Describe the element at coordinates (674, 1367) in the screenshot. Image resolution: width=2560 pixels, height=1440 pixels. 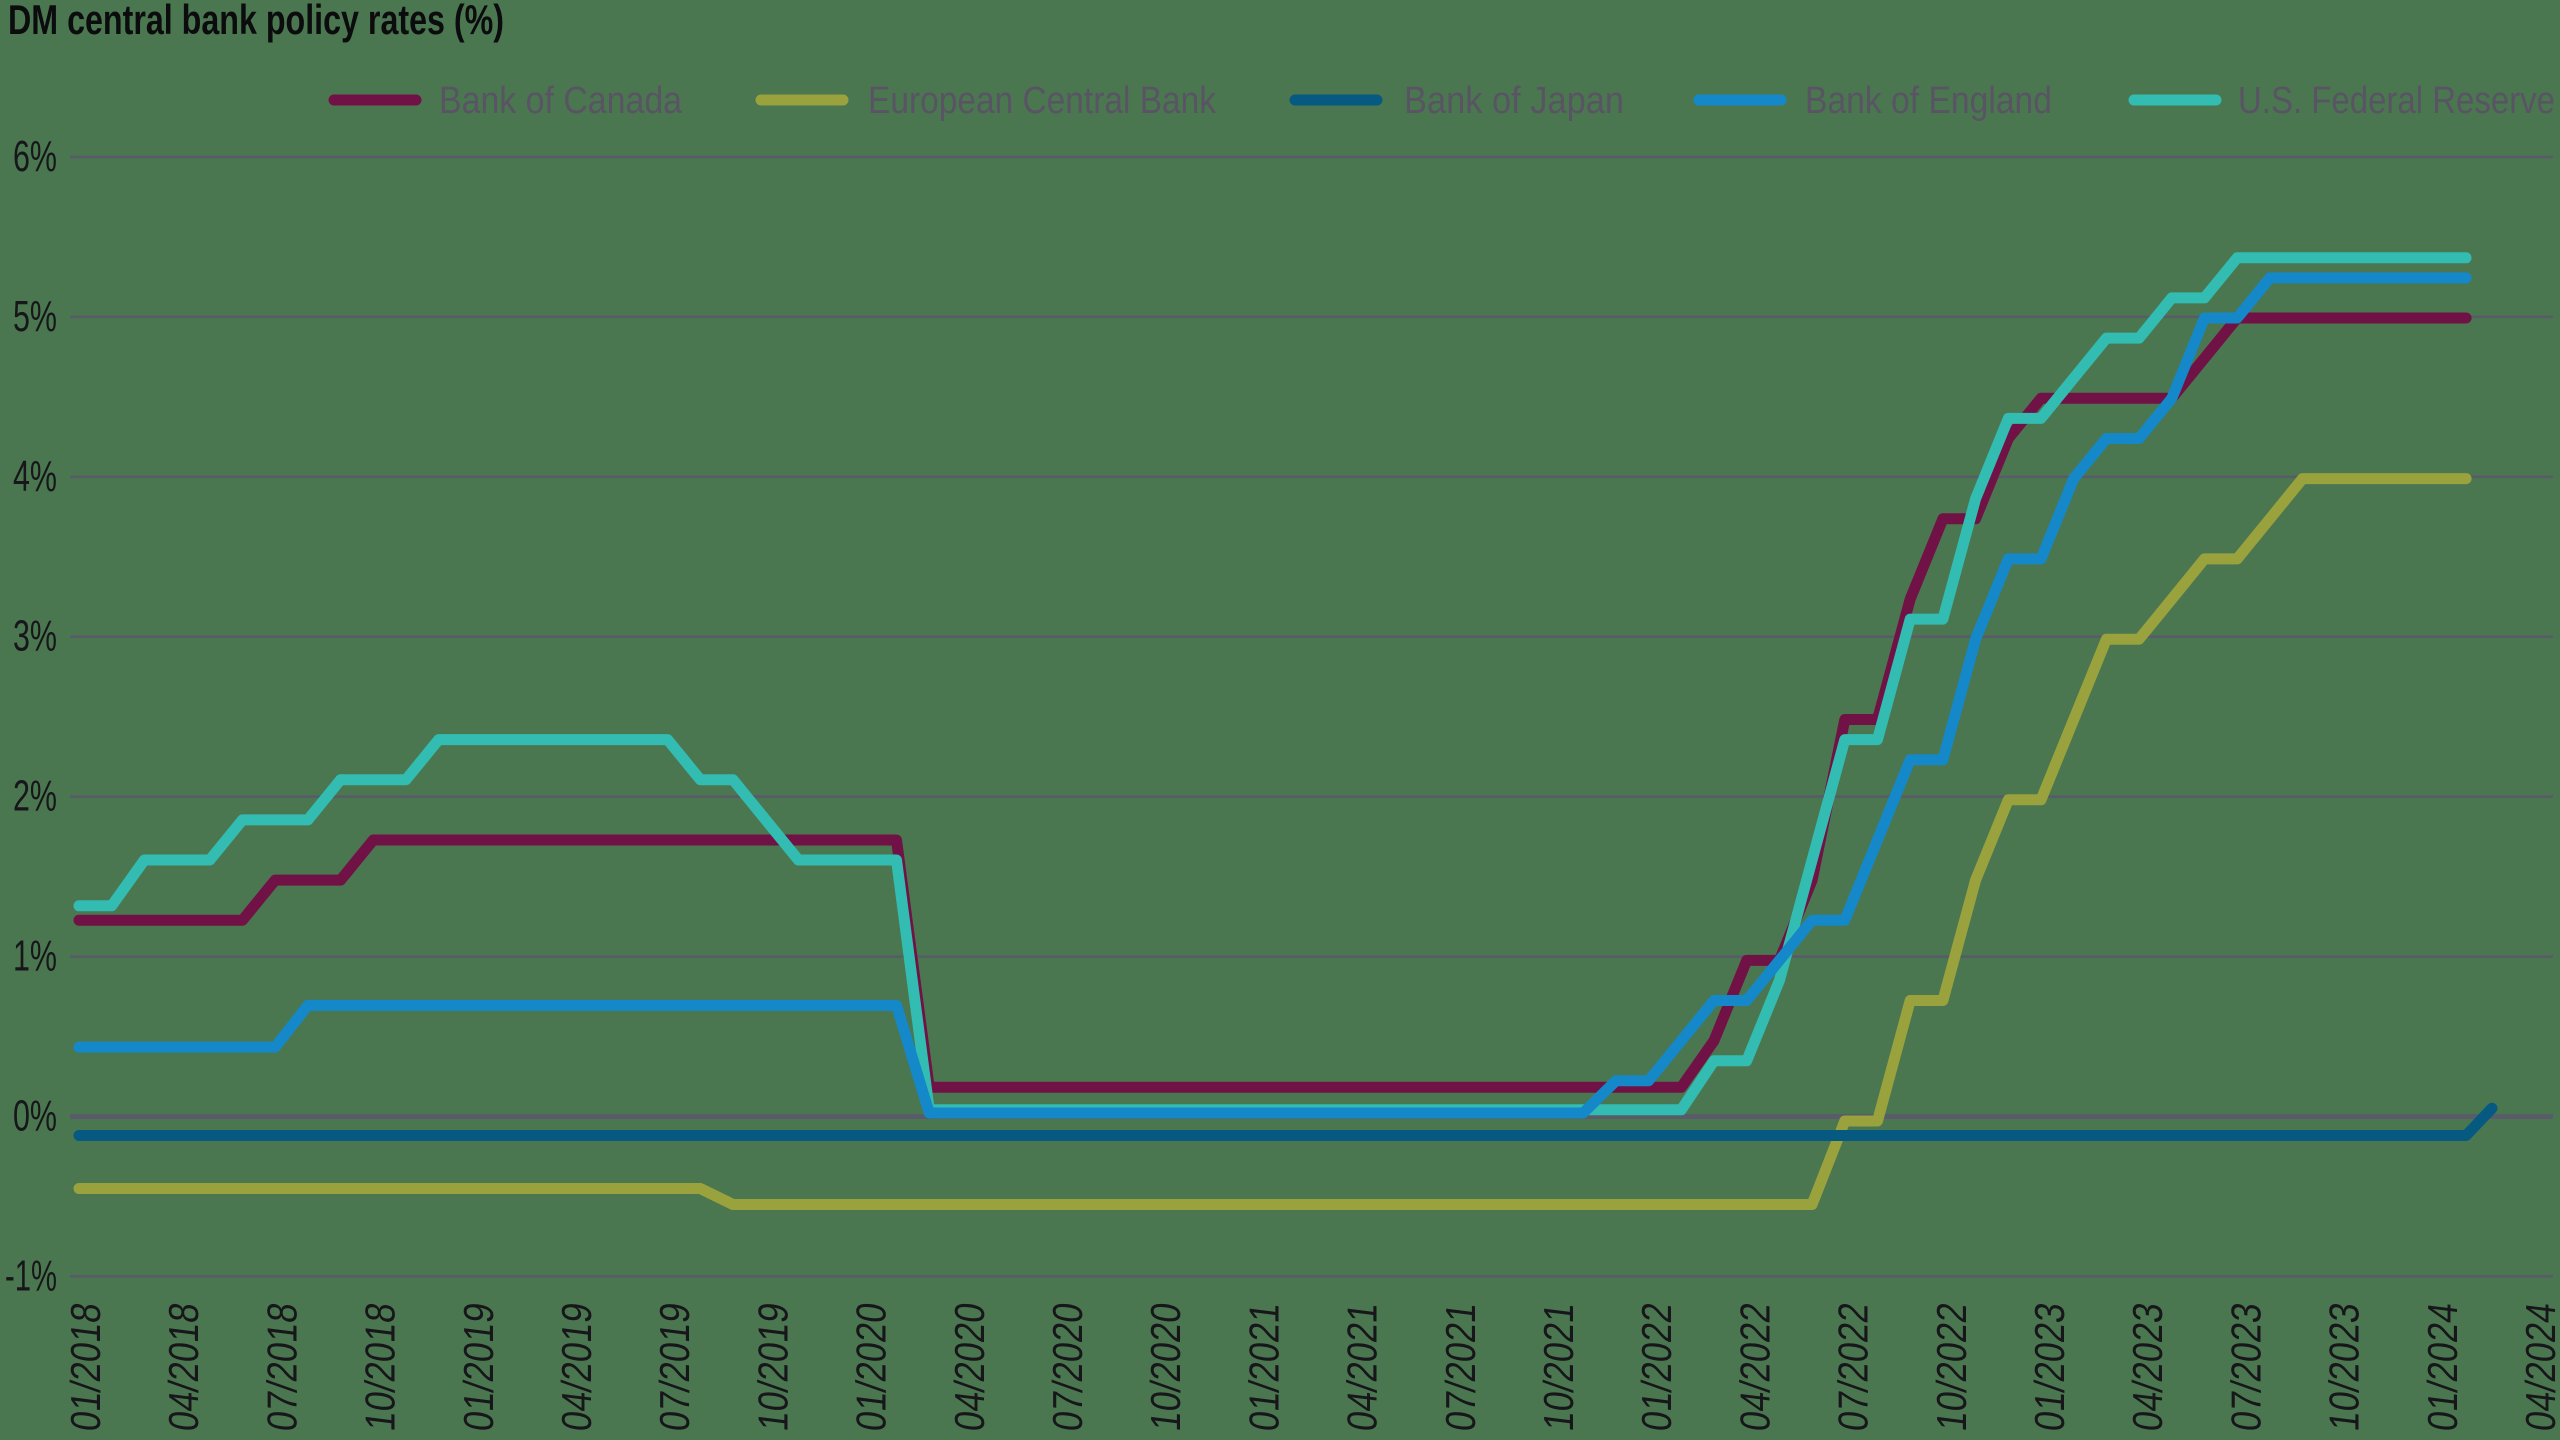
I see `svg-text: 07/2019` at that location.